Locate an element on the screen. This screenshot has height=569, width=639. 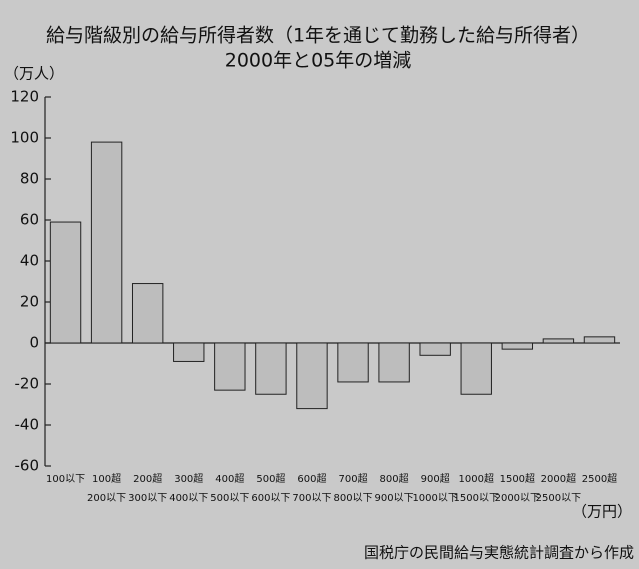
y-axis-label: （万人） is located at coordinates (34, 74).